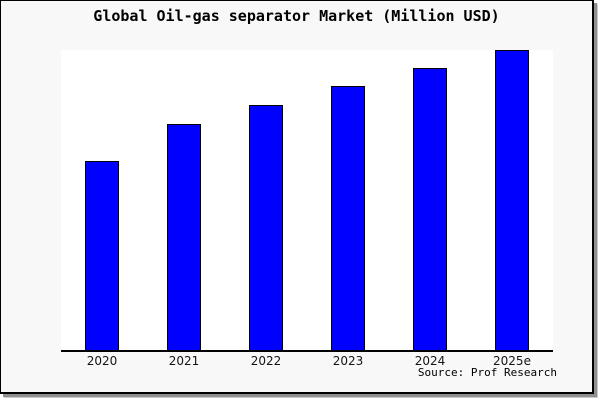  Describe the element at coordinates (348, 218) in the screenshot. I see `bar-2023` at that location.